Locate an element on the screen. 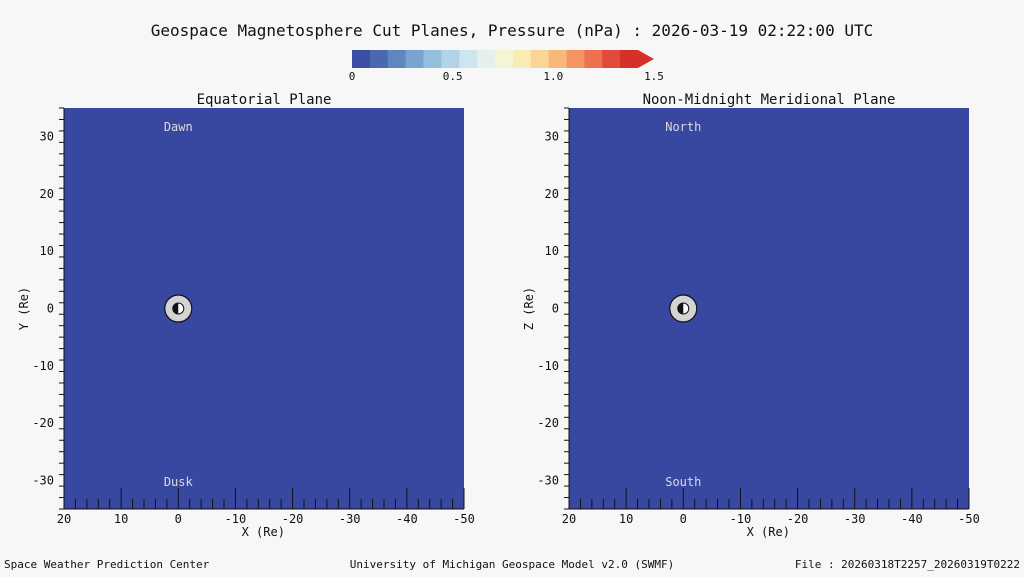 Image resolution: width=1024 pixels, height=577 pixels. y-axis-label: Z (Re) is located at coordinates (529, 308).